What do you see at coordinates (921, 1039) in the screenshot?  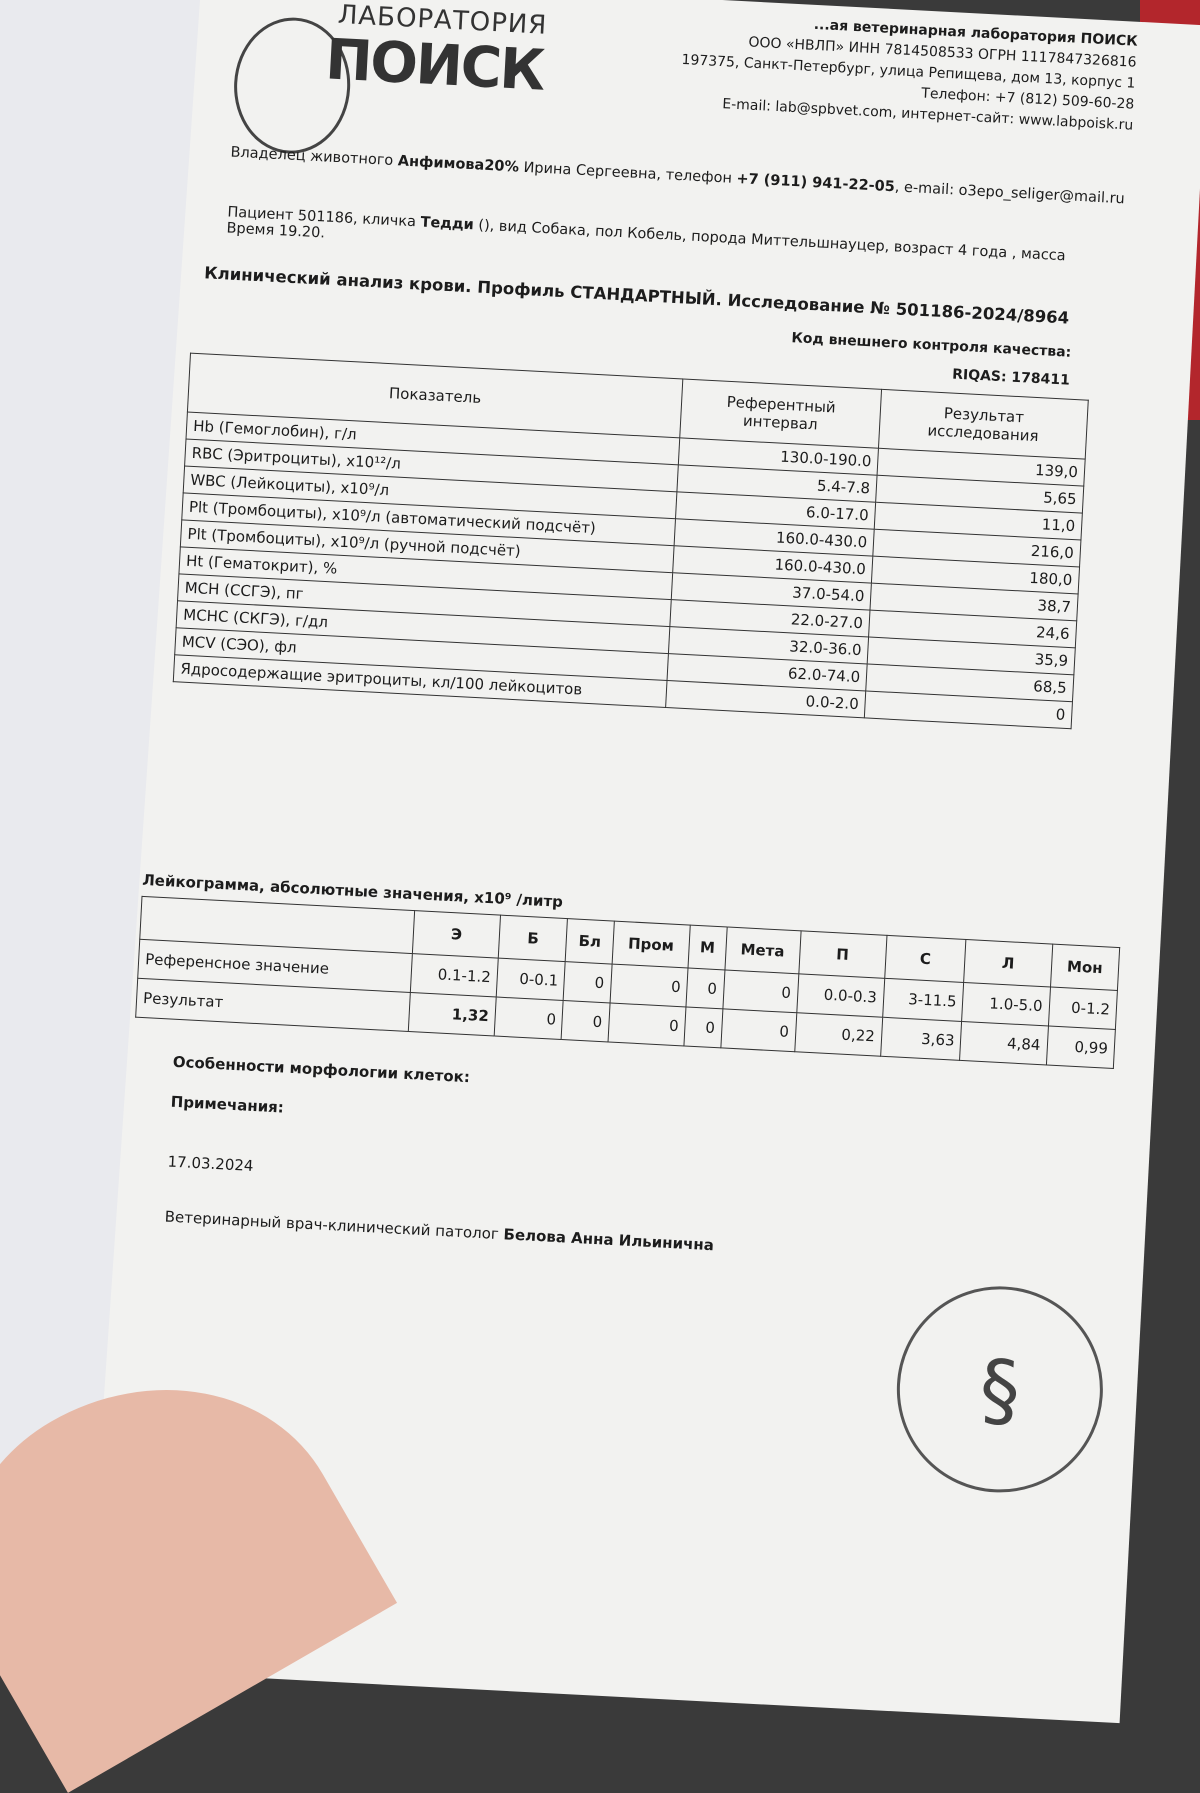 I see `leukogram-cell: 3,63` at bounding box center [921, 1039].